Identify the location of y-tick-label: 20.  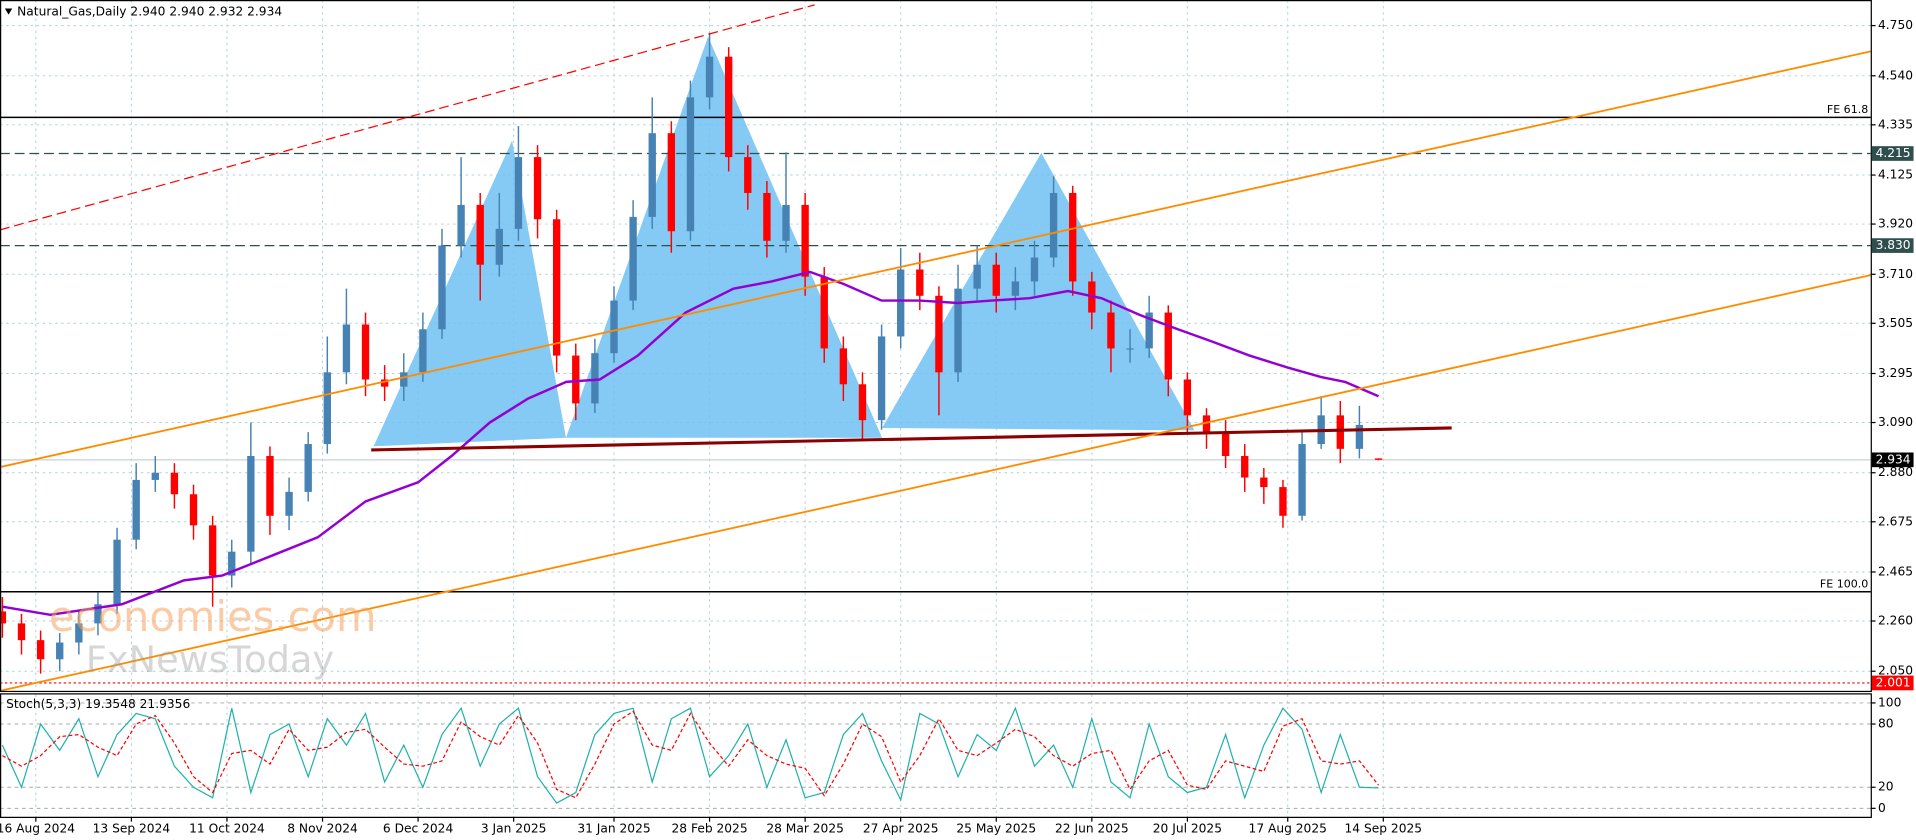
(1886, 787).